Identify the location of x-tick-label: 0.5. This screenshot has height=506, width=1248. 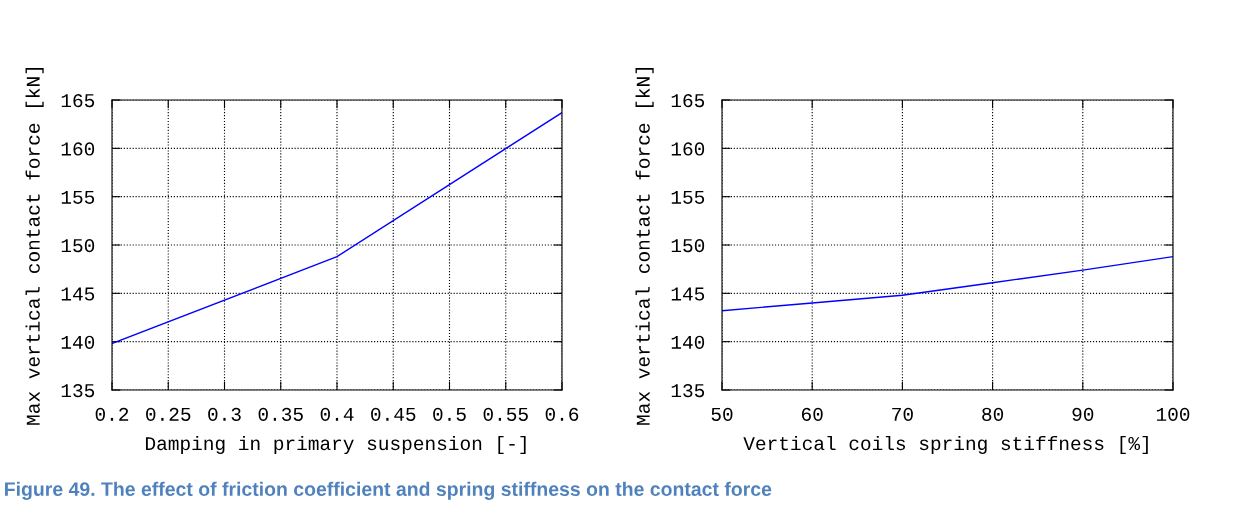
(449, 414).